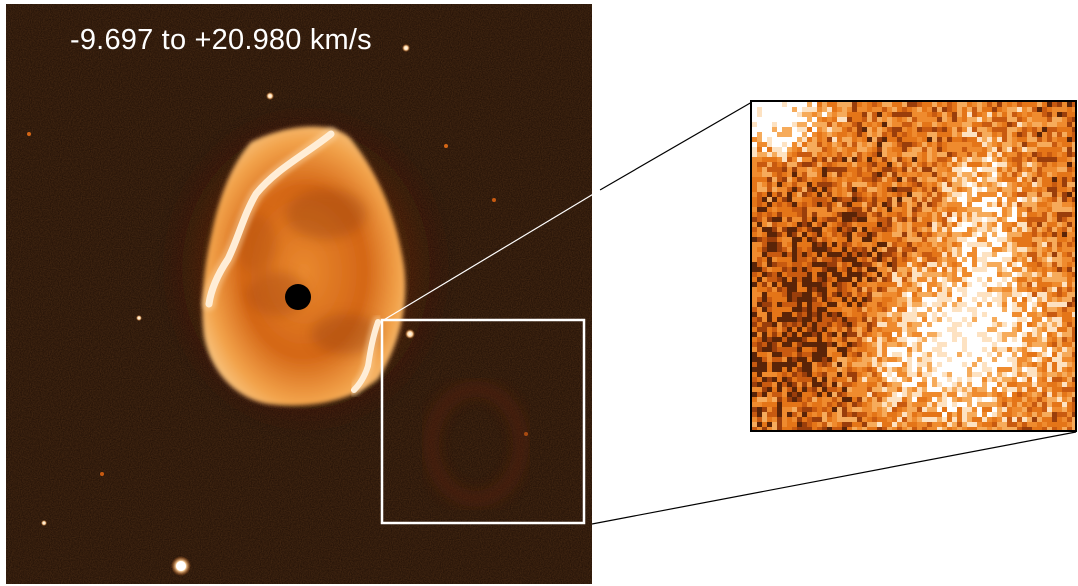 This screenshot has height=586, width=1078. I want to click on central-star-marker, so click(298, 297).